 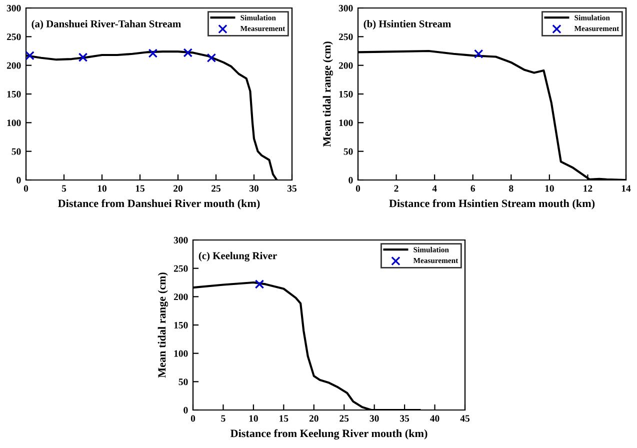 I want to click on x-axis-title: Distance from Hsintien Stream mouth (km), so click(x=492, y=204).